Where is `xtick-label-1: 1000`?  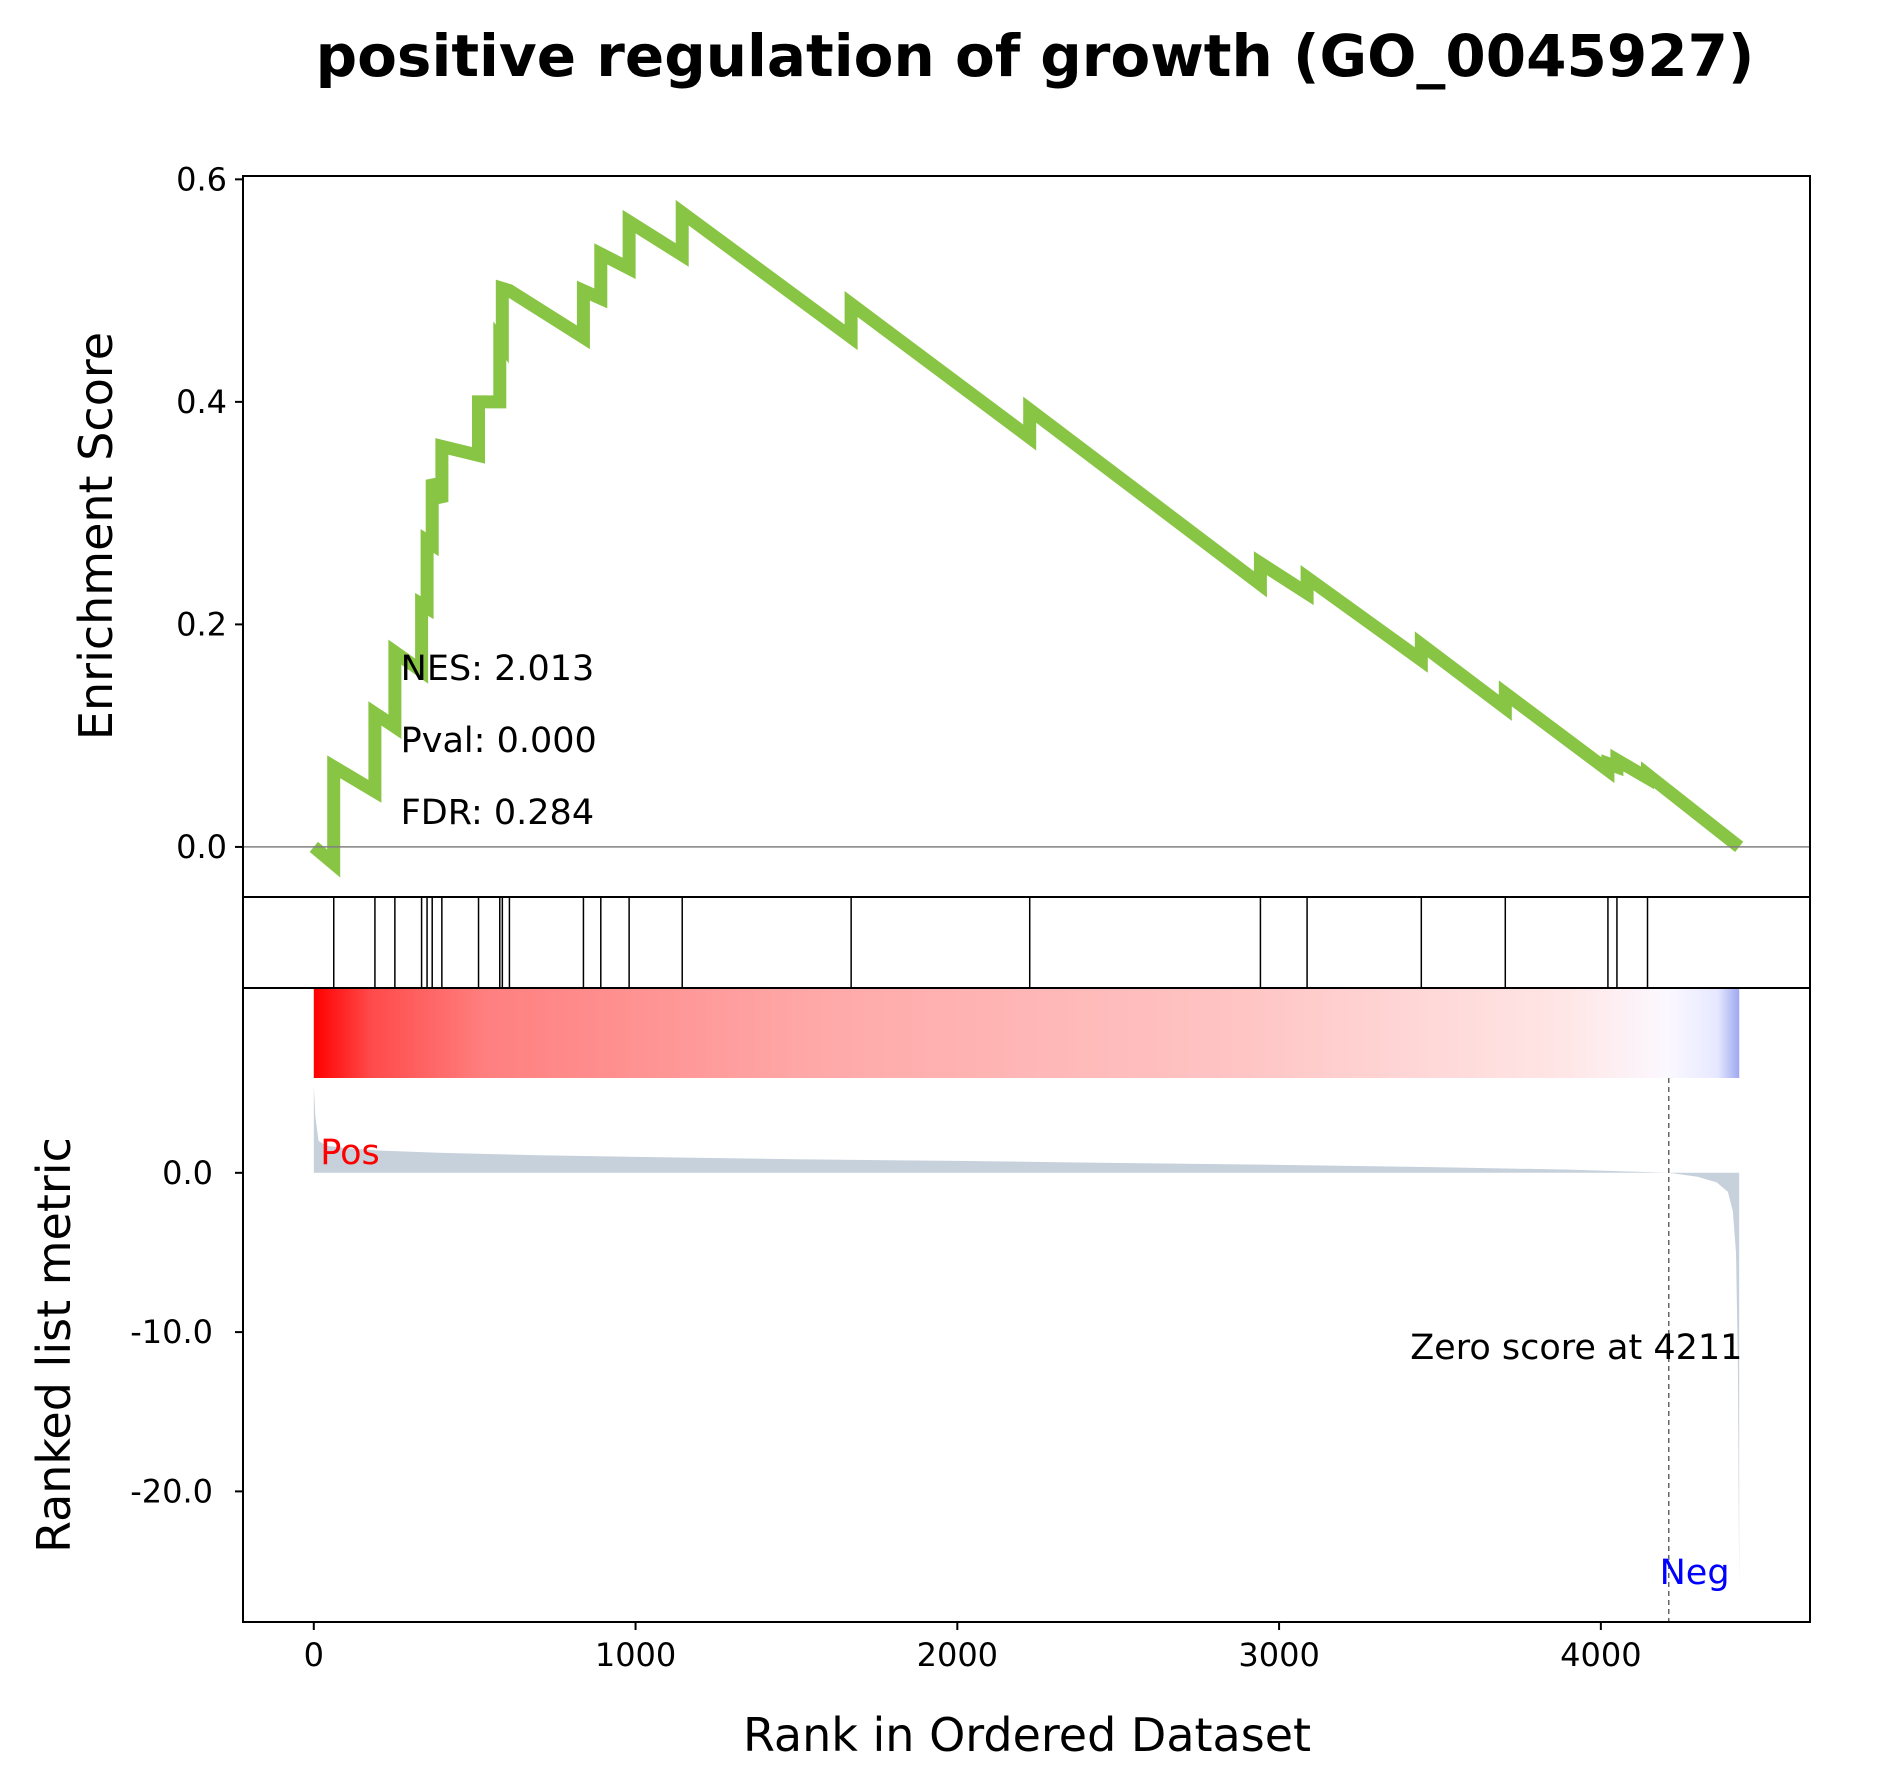
xtick-label-1: 1000 is located at coordinates (635, 1655).